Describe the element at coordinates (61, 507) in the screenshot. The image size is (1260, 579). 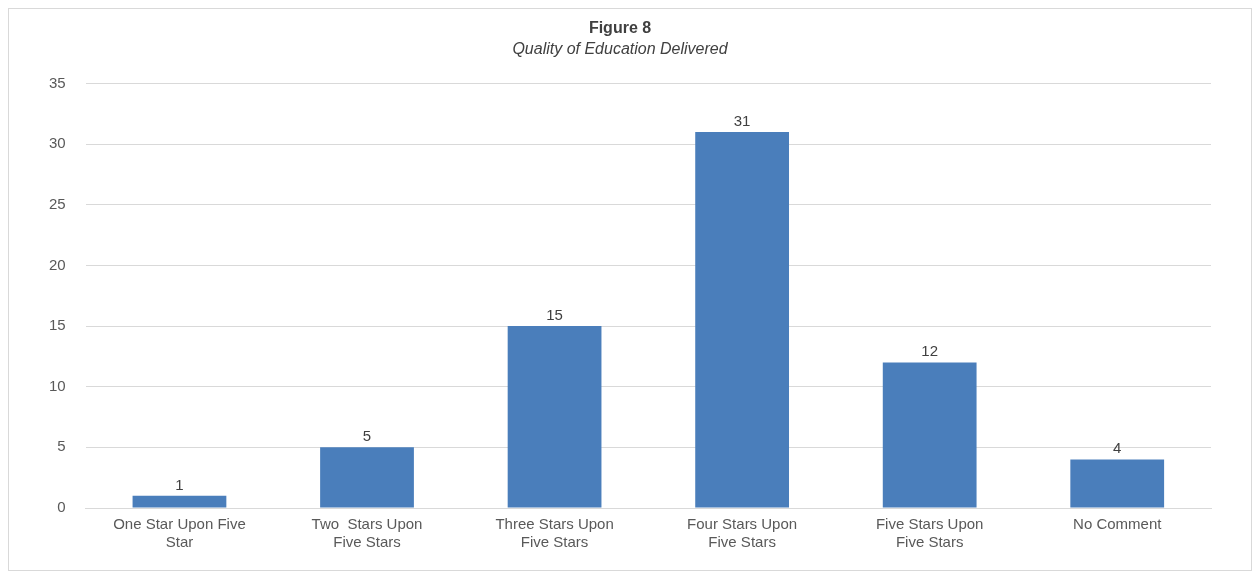
I see `y-tick-label: 0` at that location.